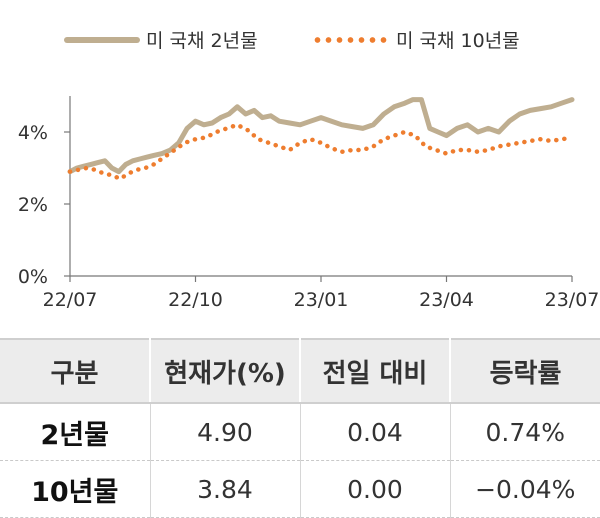 Image resolution: width=600 pixels, height=518 pixels. Describe the element at coordinates (225, 371) in the screenshot. I see `header-price: 현재가(%)` at that location.